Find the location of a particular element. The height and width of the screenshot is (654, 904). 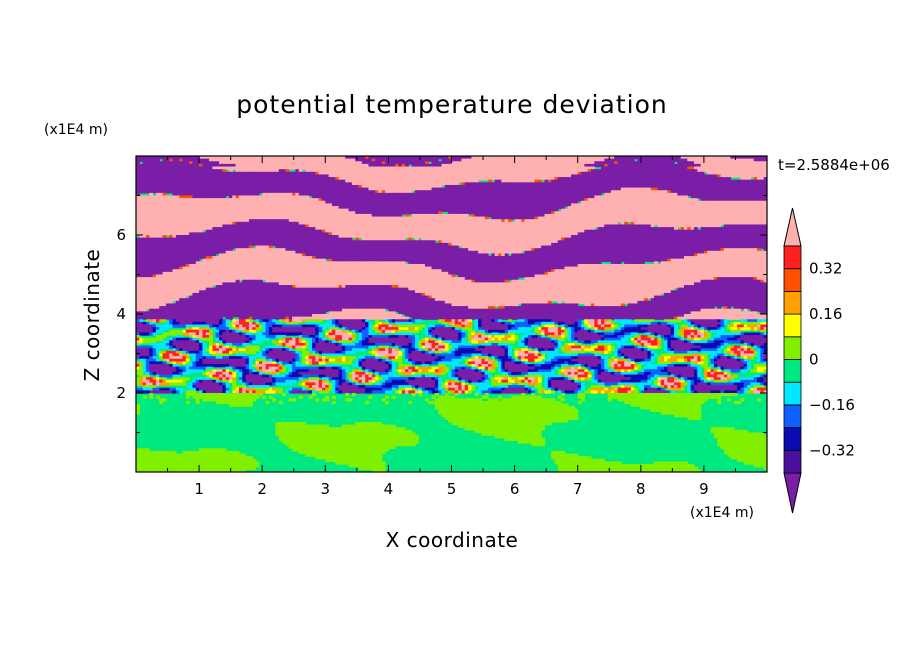

y-axis-label: Z coordinate is located at coordinates (92, 315).